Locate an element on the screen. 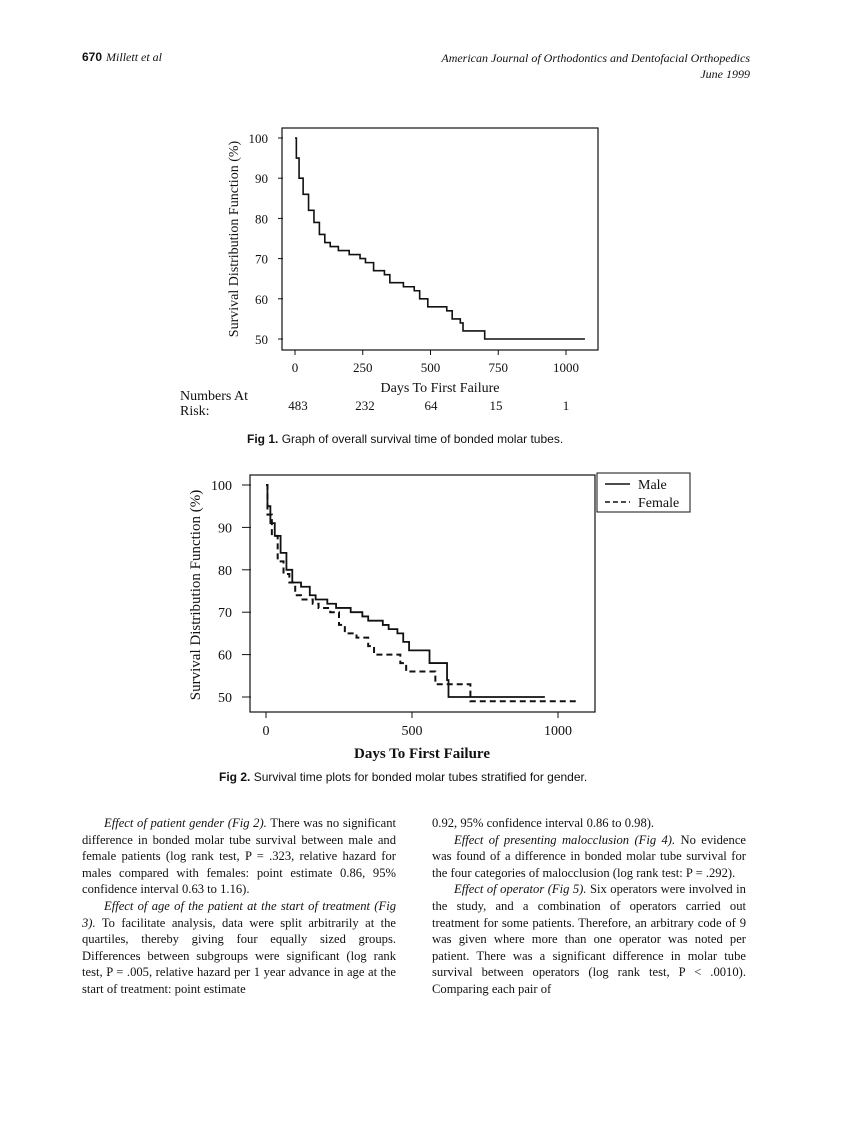 This screenshot has width=866, height=1122. survival-curve-overall is located at coordinates (440, 238).